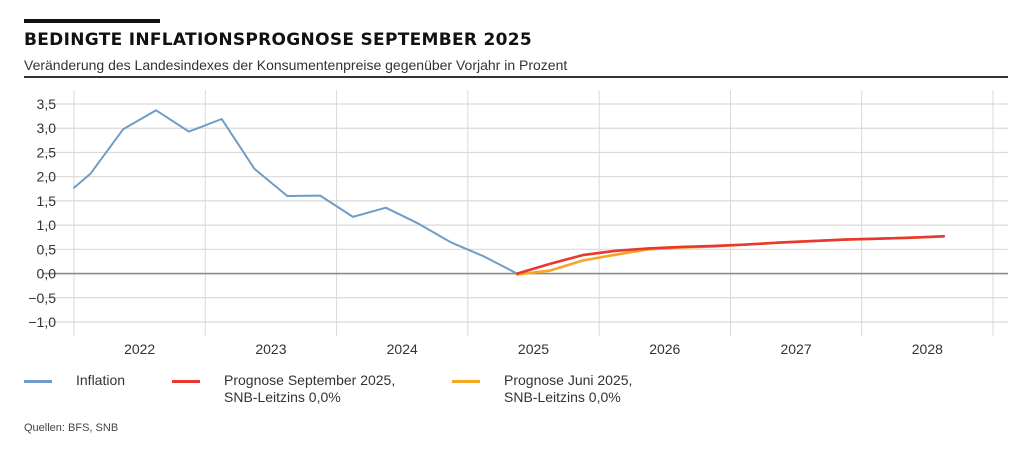 This screenshot has width=1024, height=452. Describe the element at coordinates (927, 349) in the screenshot. I see `x-tick-label: 2028` at that location.